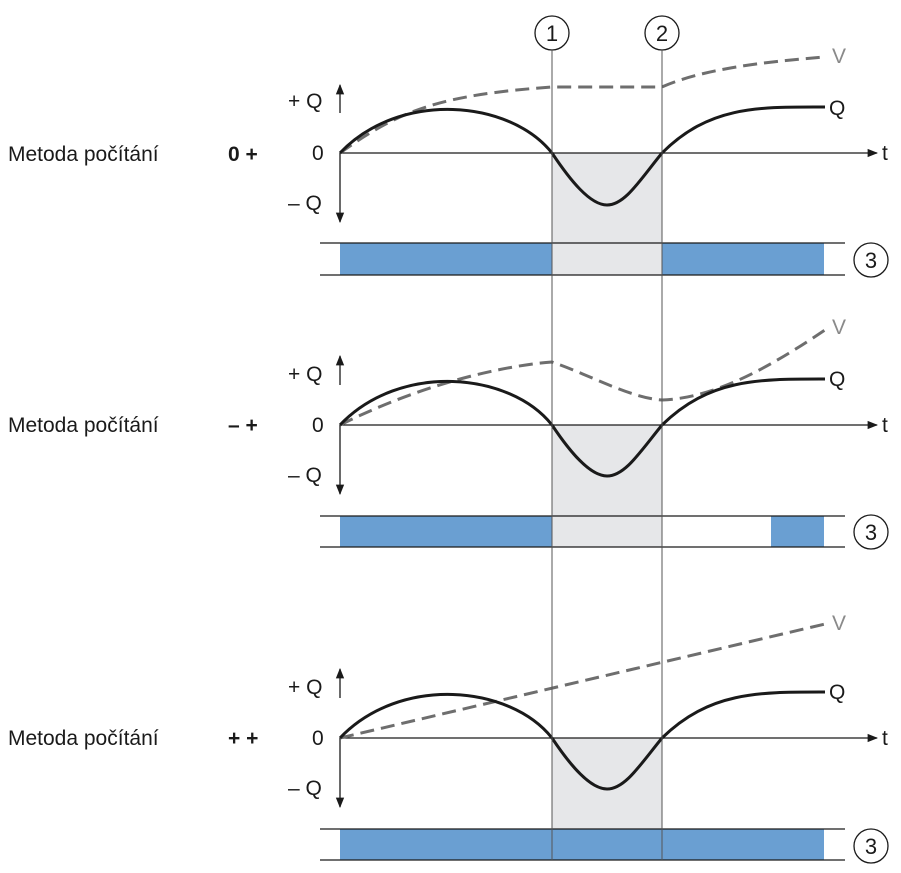 The image size is (901, 873). I want to click on method-code: – +, so click(243, 425).